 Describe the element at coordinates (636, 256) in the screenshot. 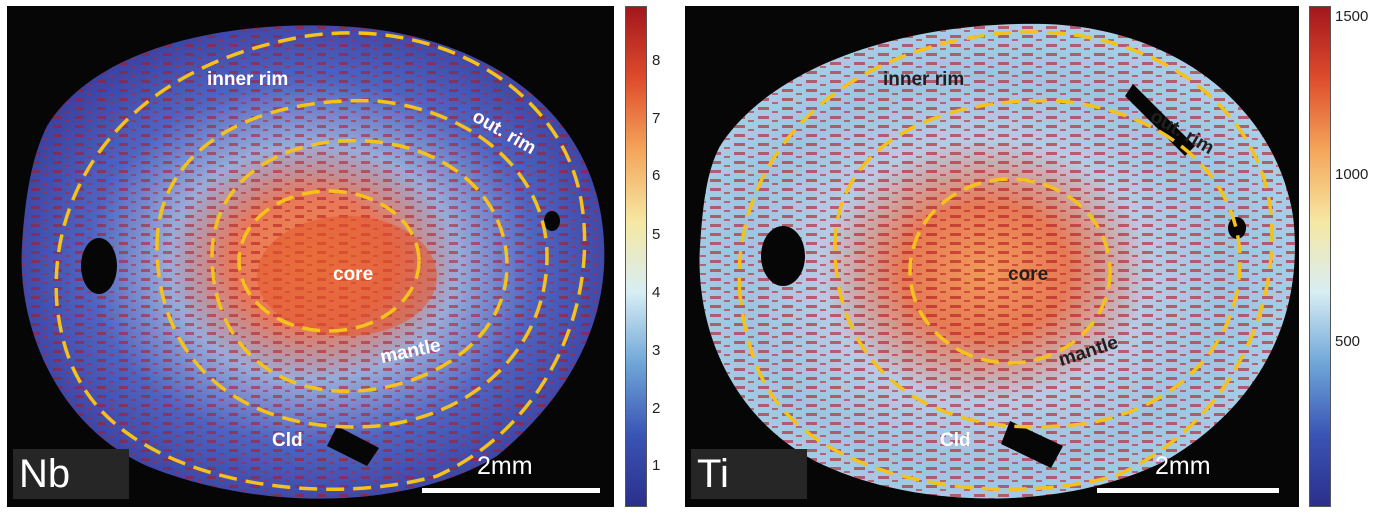

I see `nb-colorbar` at that location.